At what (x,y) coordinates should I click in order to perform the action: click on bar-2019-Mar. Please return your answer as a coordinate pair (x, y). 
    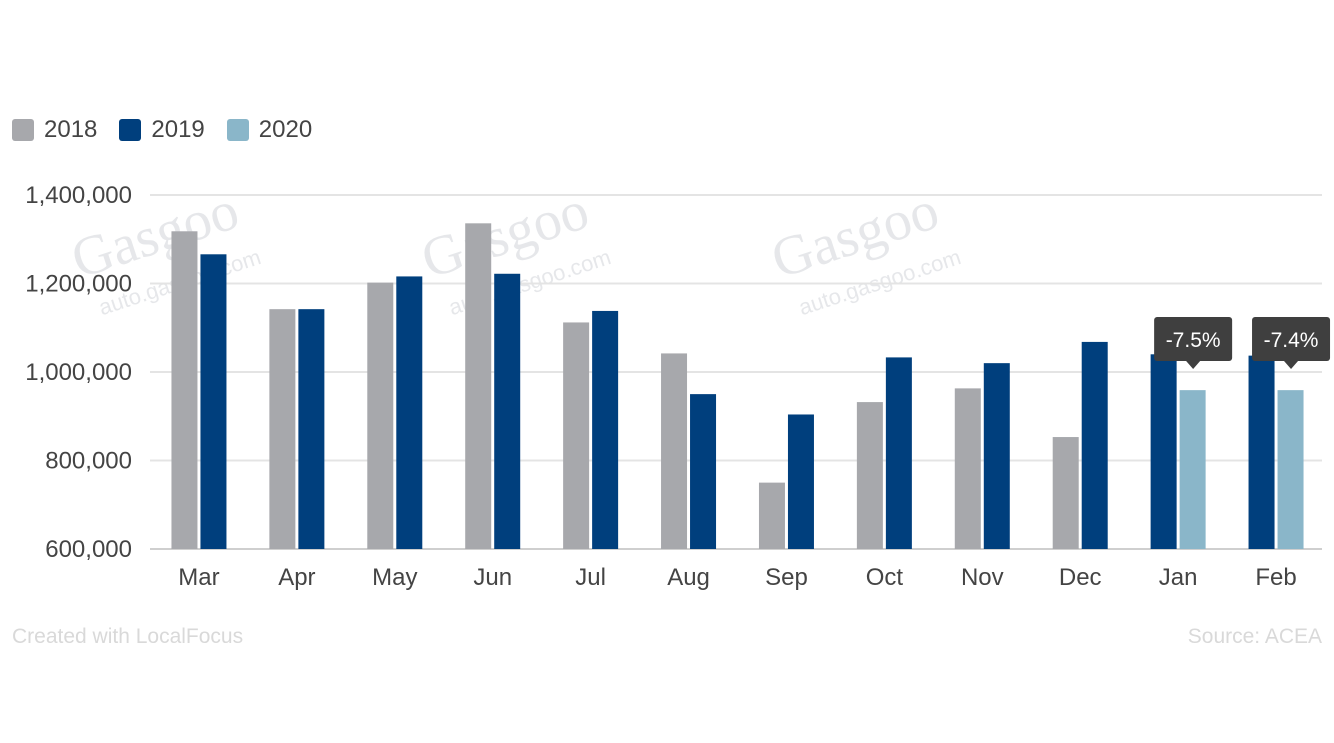
    Looking at the image, I should click on (213, 402).